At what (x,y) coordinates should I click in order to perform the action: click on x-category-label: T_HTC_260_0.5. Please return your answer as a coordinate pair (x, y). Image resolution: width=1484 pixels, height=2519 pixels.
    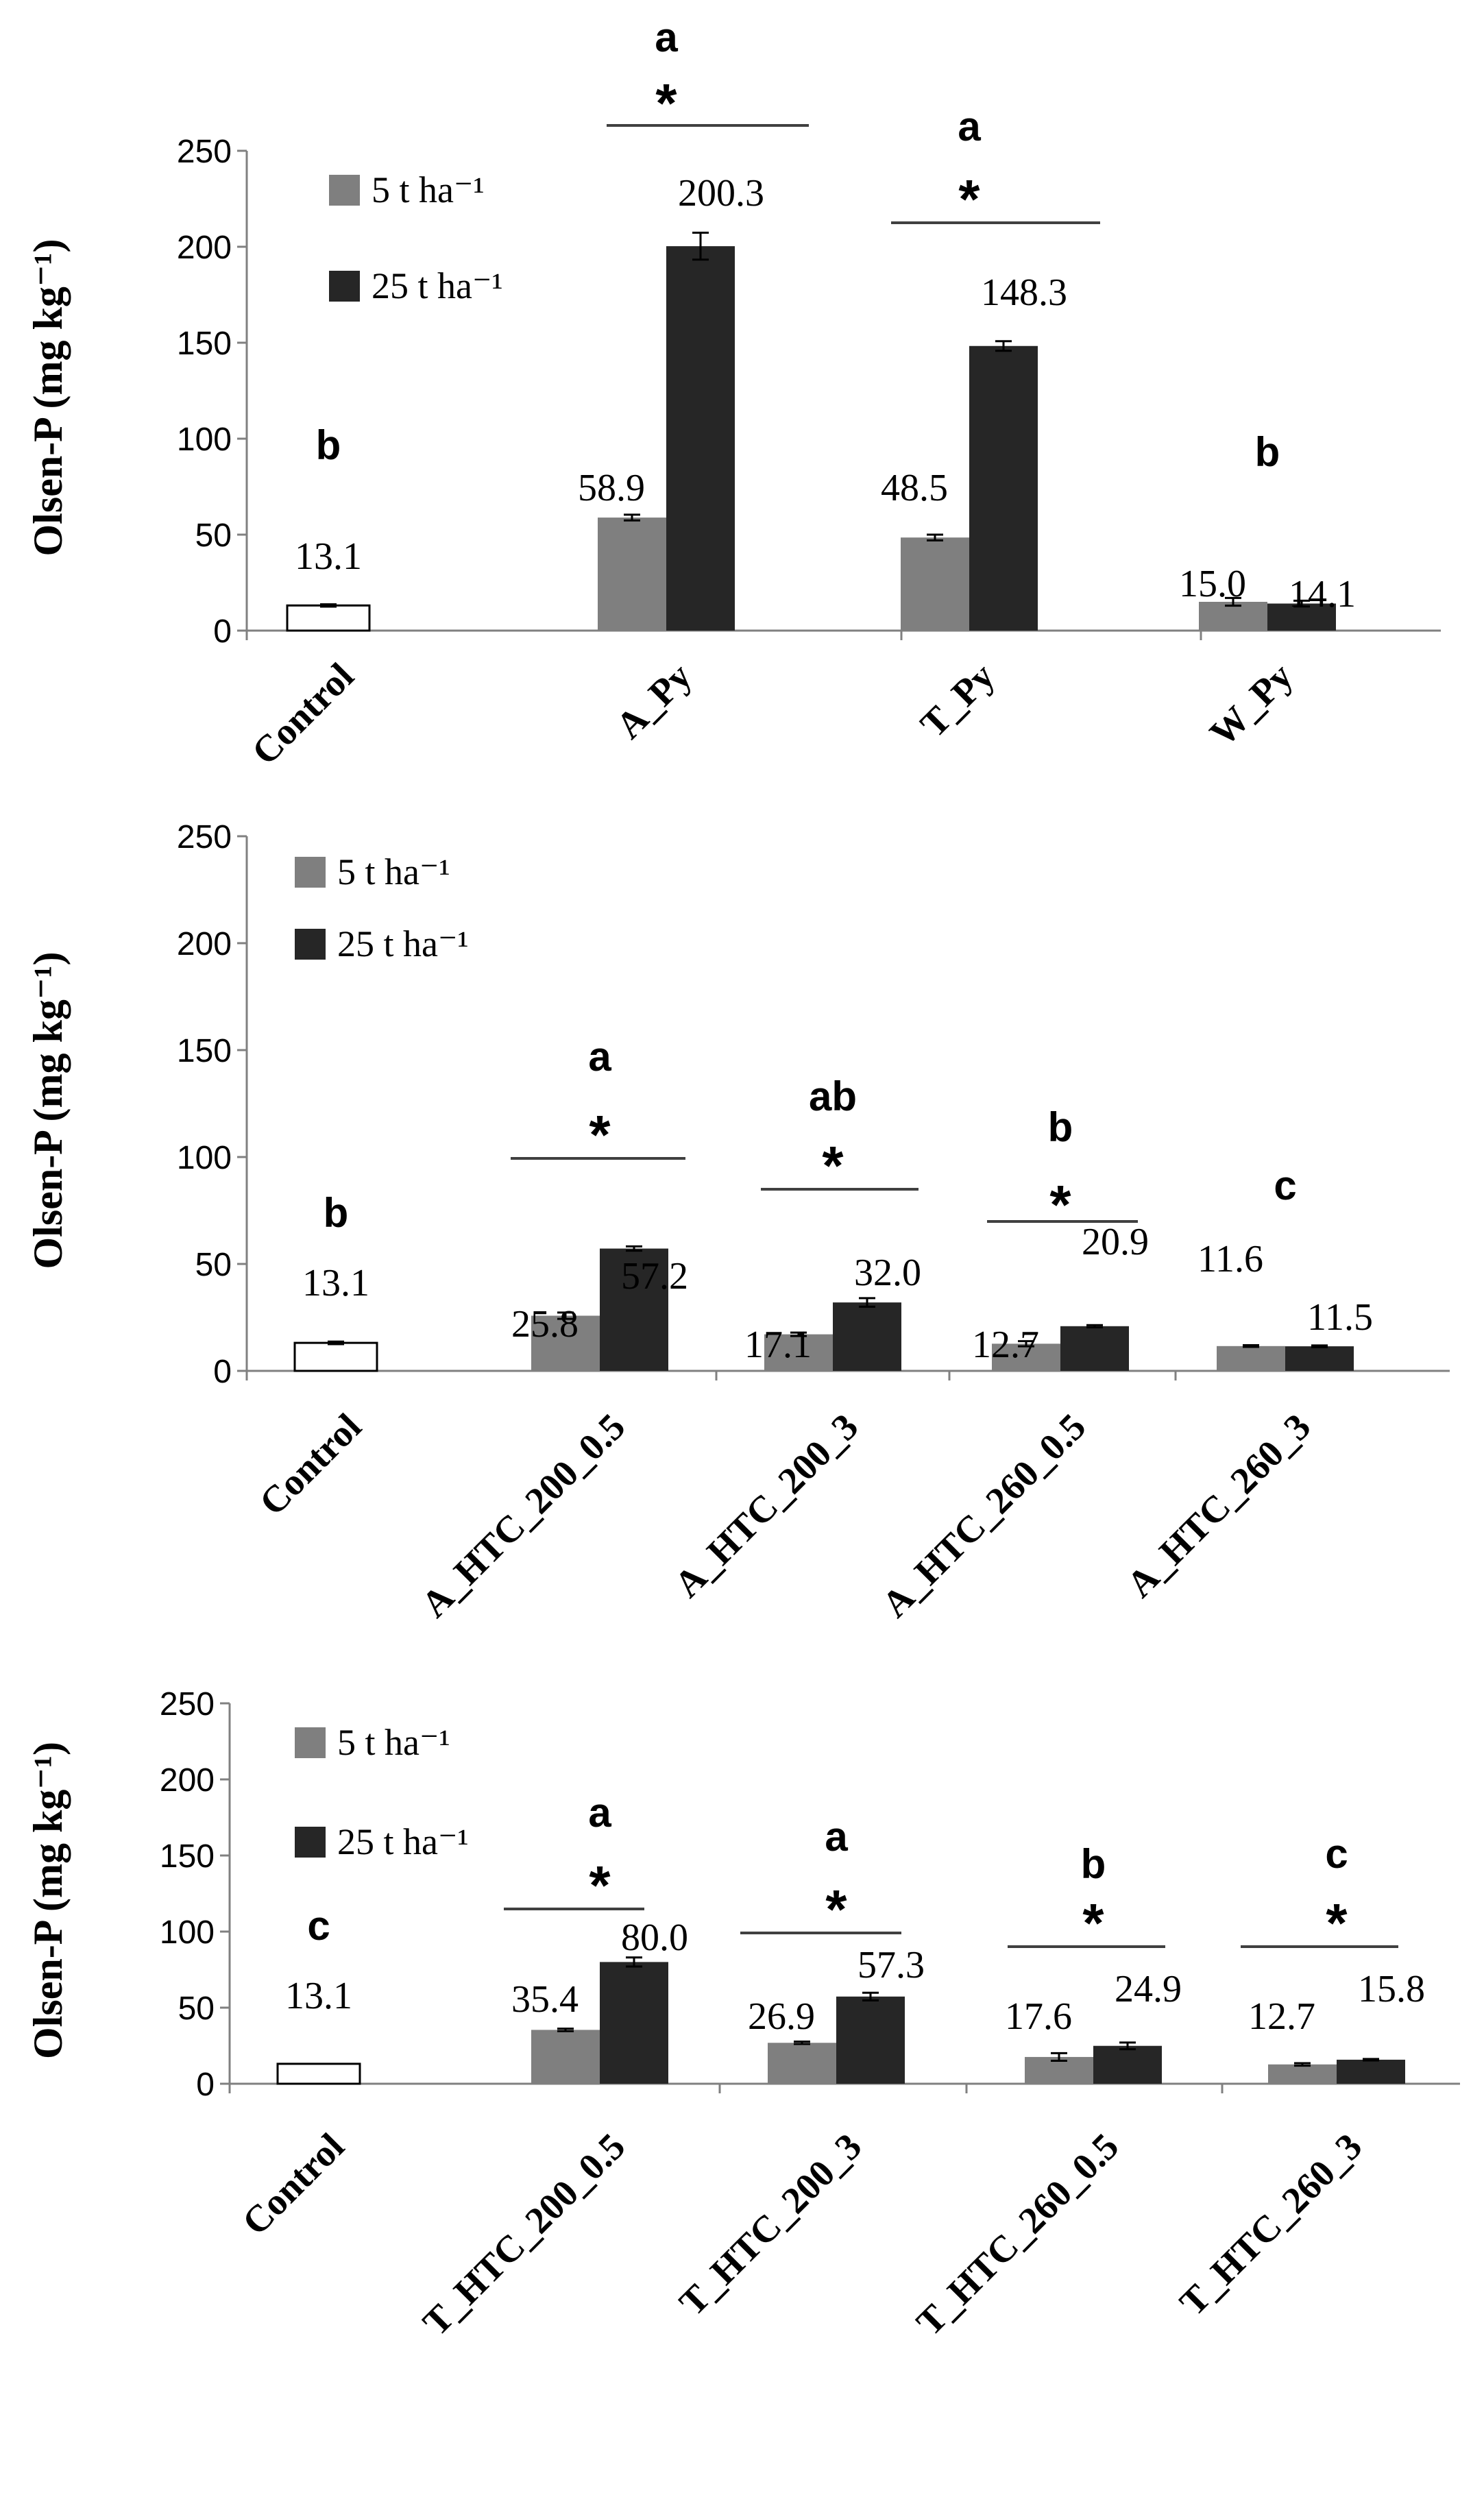
    Looking at the image, I should click on (1018, 2234).